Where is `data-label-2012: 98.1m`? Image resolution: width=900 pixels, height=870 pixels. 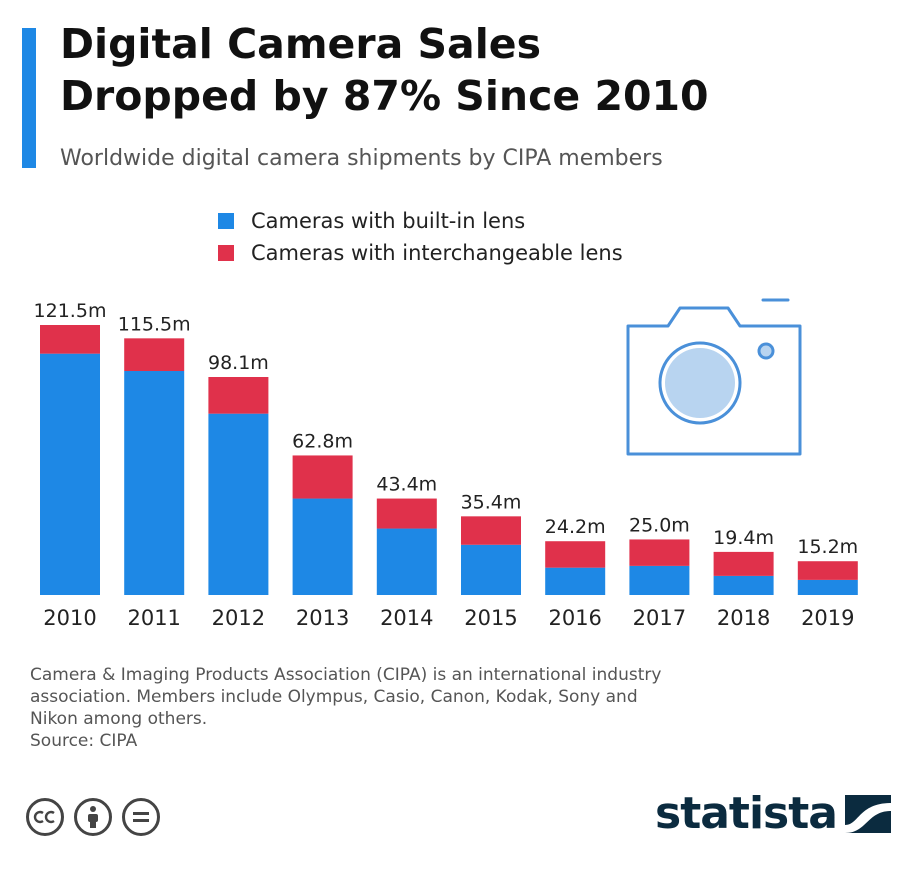
data-label-2012: 98.1m is located at coordinates (238, 363).